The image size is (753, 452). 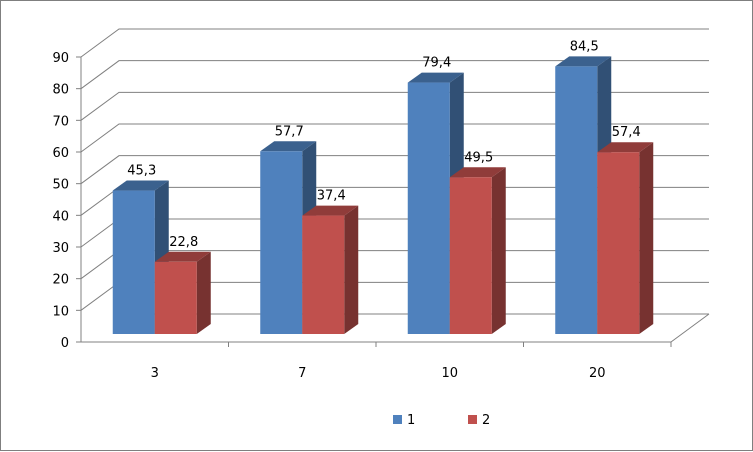 I want to click on legend-label-series-2: 2, so click(x=486, y=420).